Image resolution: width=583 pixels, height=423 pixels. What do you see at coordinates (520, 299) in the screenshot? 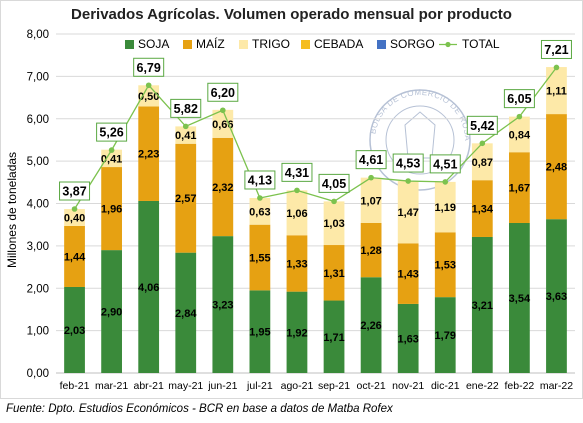
I see `data-label-soja: 3,54` at bounding box center [520, 299].